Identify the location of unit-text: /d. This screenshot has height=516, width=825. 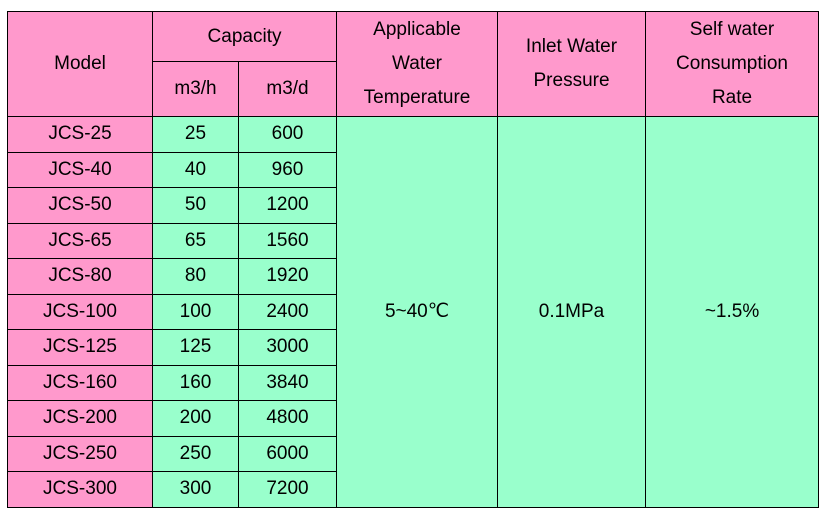
(300, 88).